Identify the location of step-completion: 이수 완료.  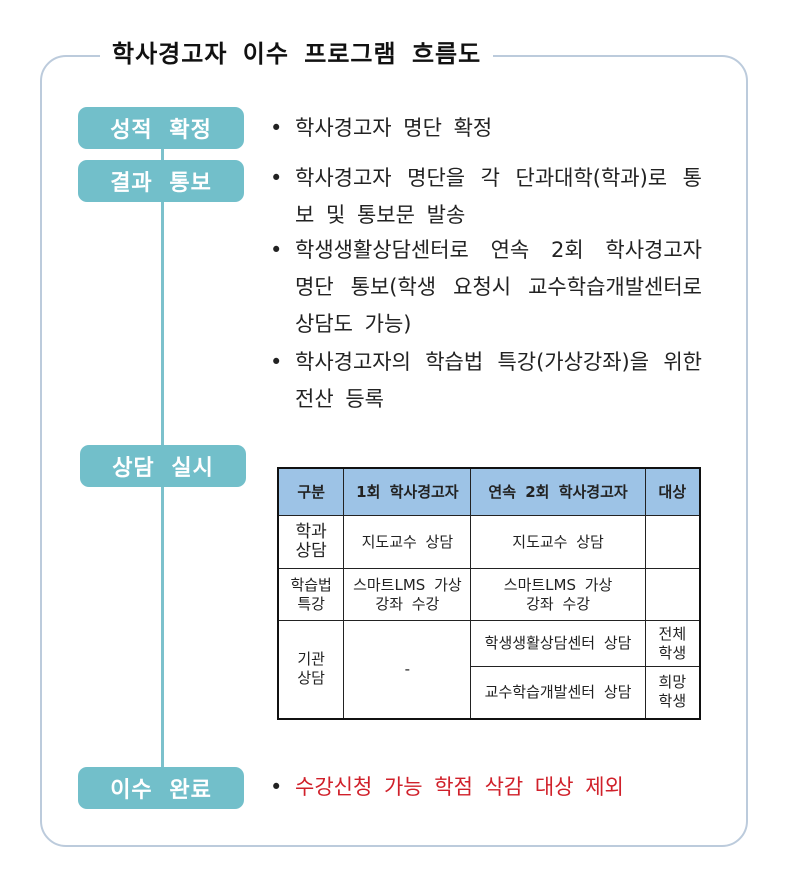
(161, 788).